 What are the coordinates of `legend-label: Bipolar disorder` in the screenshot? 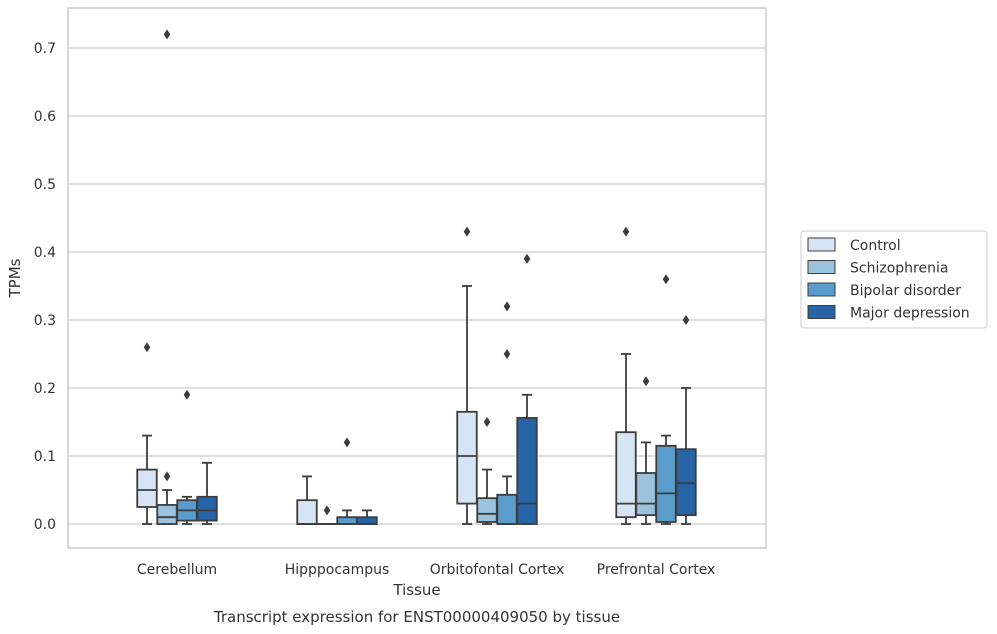 It's located at (905, 291).